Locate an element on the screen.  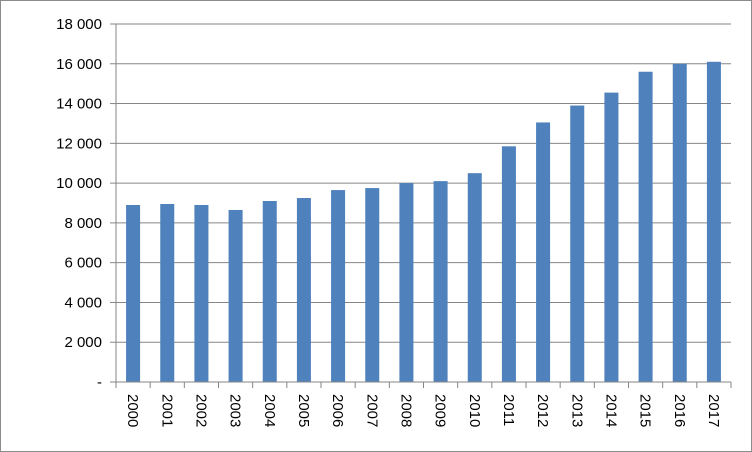
x-tick-label: 2001 is located at coordinates (166, 410).